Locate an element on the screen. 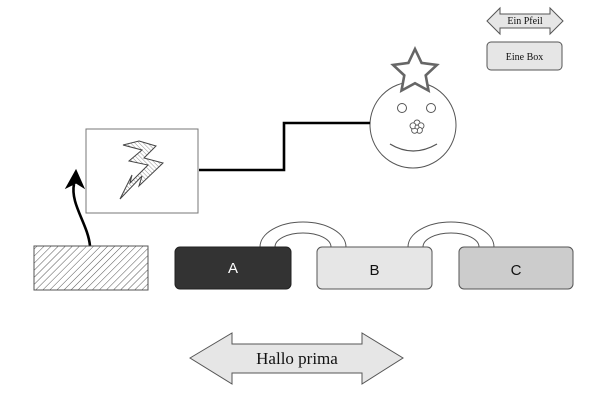 The height and width of the screenshot is (420, 595). face-right-eye is located at coordinates (431, 108).